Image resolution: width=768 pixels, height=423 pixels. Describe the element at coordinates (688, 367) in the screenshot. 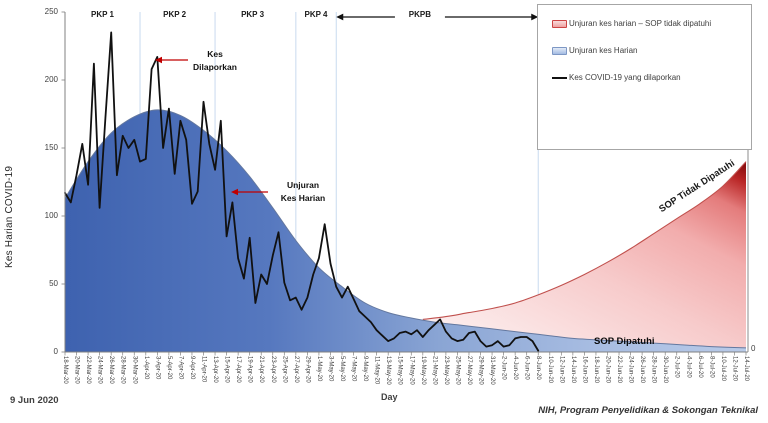

I see `x-tick-label: 4-Jul-20` at that location.